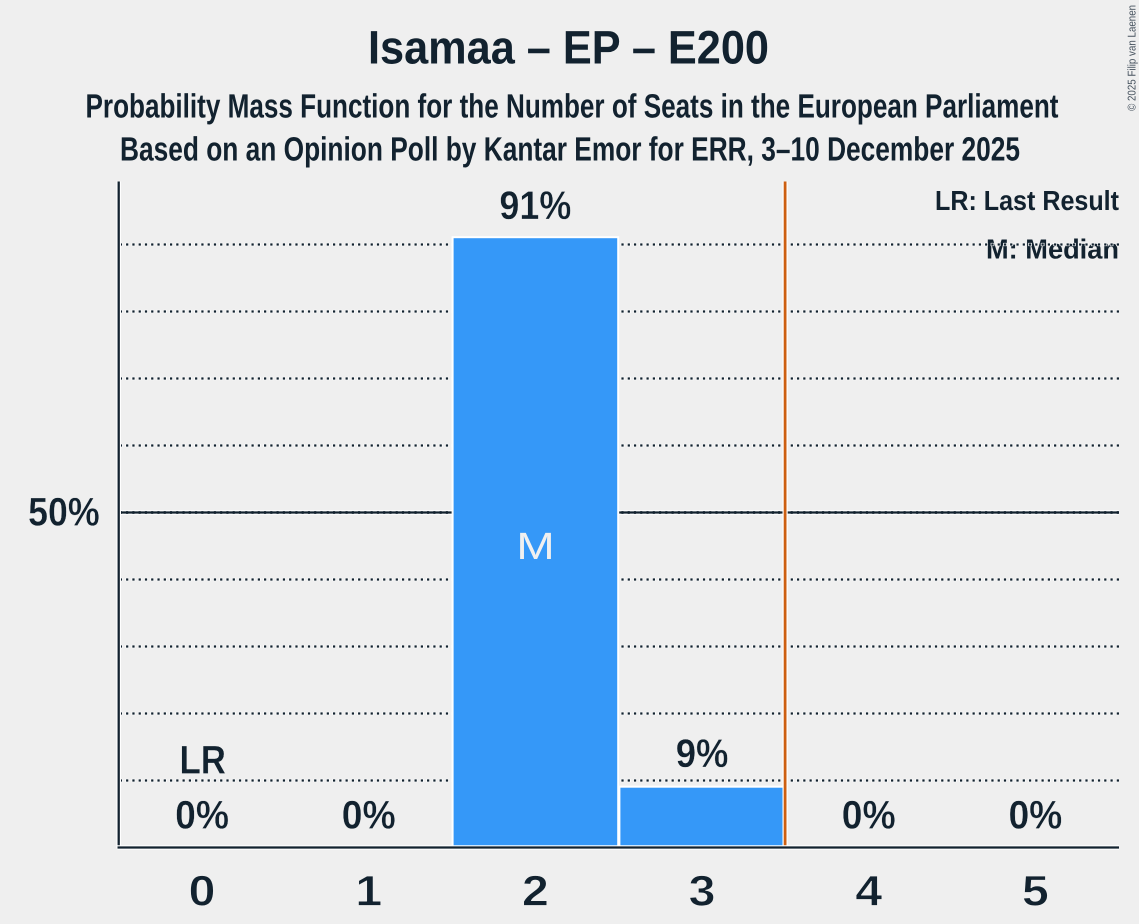 This screenshot has height=924, width=1139. I want to click on svg-text: 3, so click(702, 892).